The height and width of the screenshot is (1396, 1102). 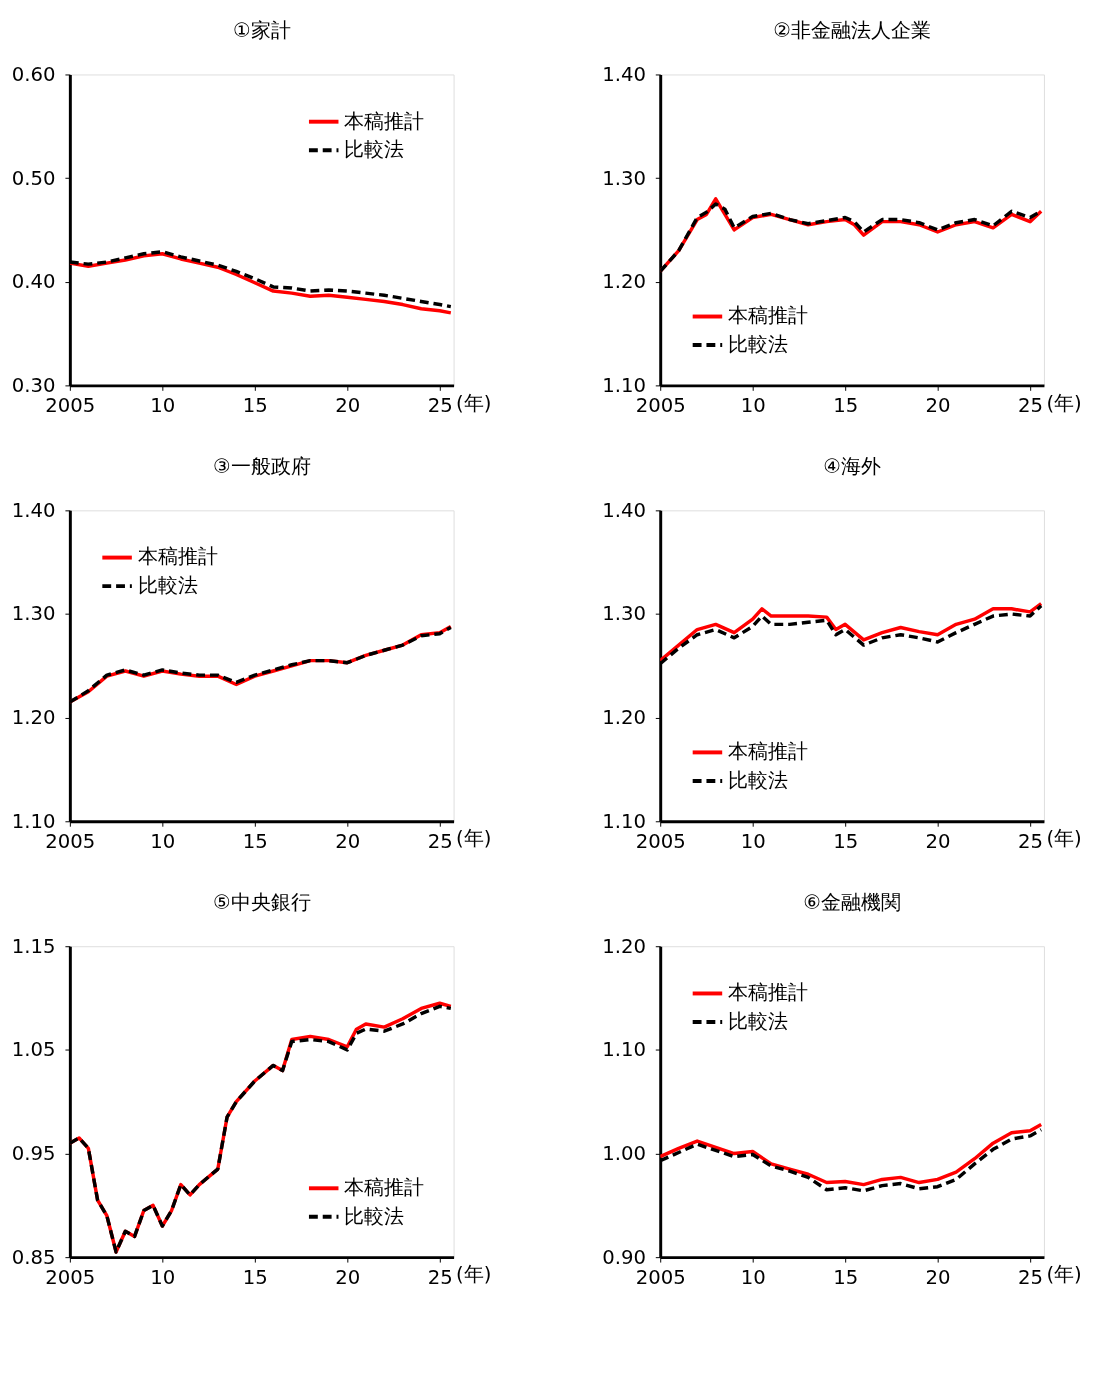 I want to click on y-tick-label: 1.05, so click(x=33, y=1050).